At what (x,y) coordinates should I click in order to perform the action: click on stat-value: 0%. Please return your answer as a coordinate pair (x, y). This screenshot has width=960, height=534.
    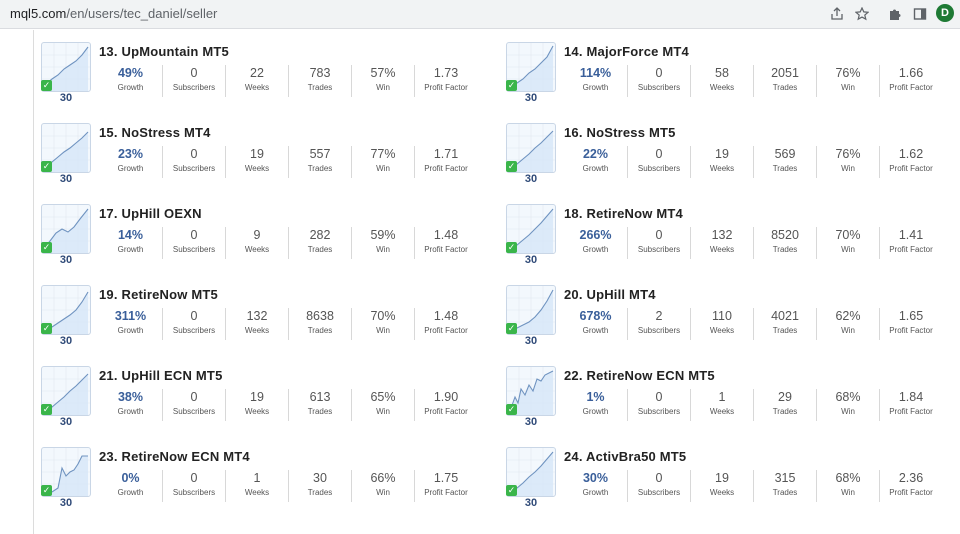
    Looking at the image, I should click on (130, 478).